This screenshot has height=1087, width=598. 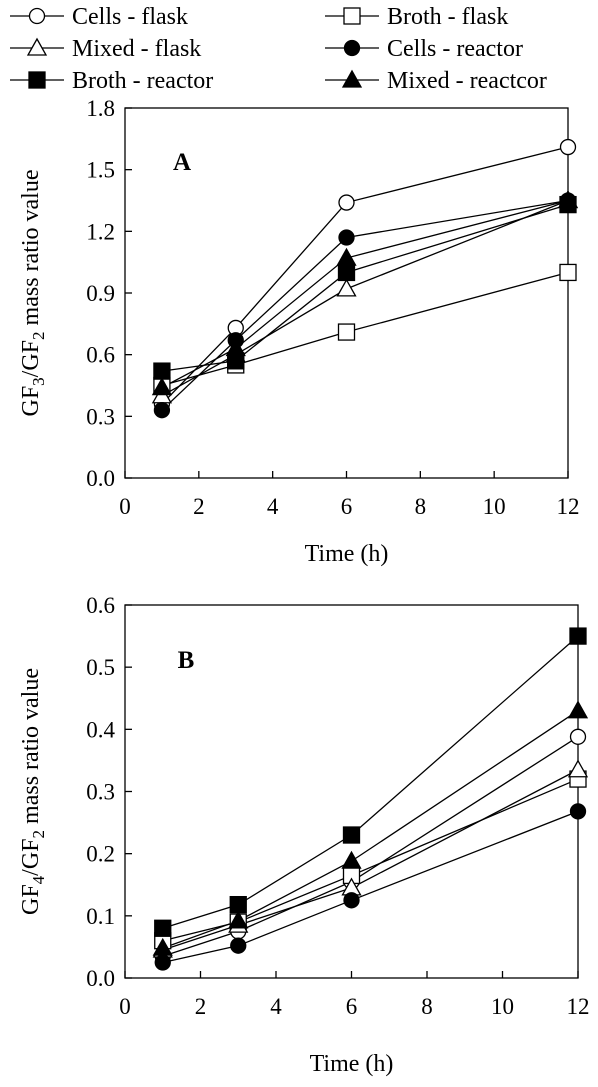 I want to click on legend-label: Mixed - flask, so click(x=136, y=49).